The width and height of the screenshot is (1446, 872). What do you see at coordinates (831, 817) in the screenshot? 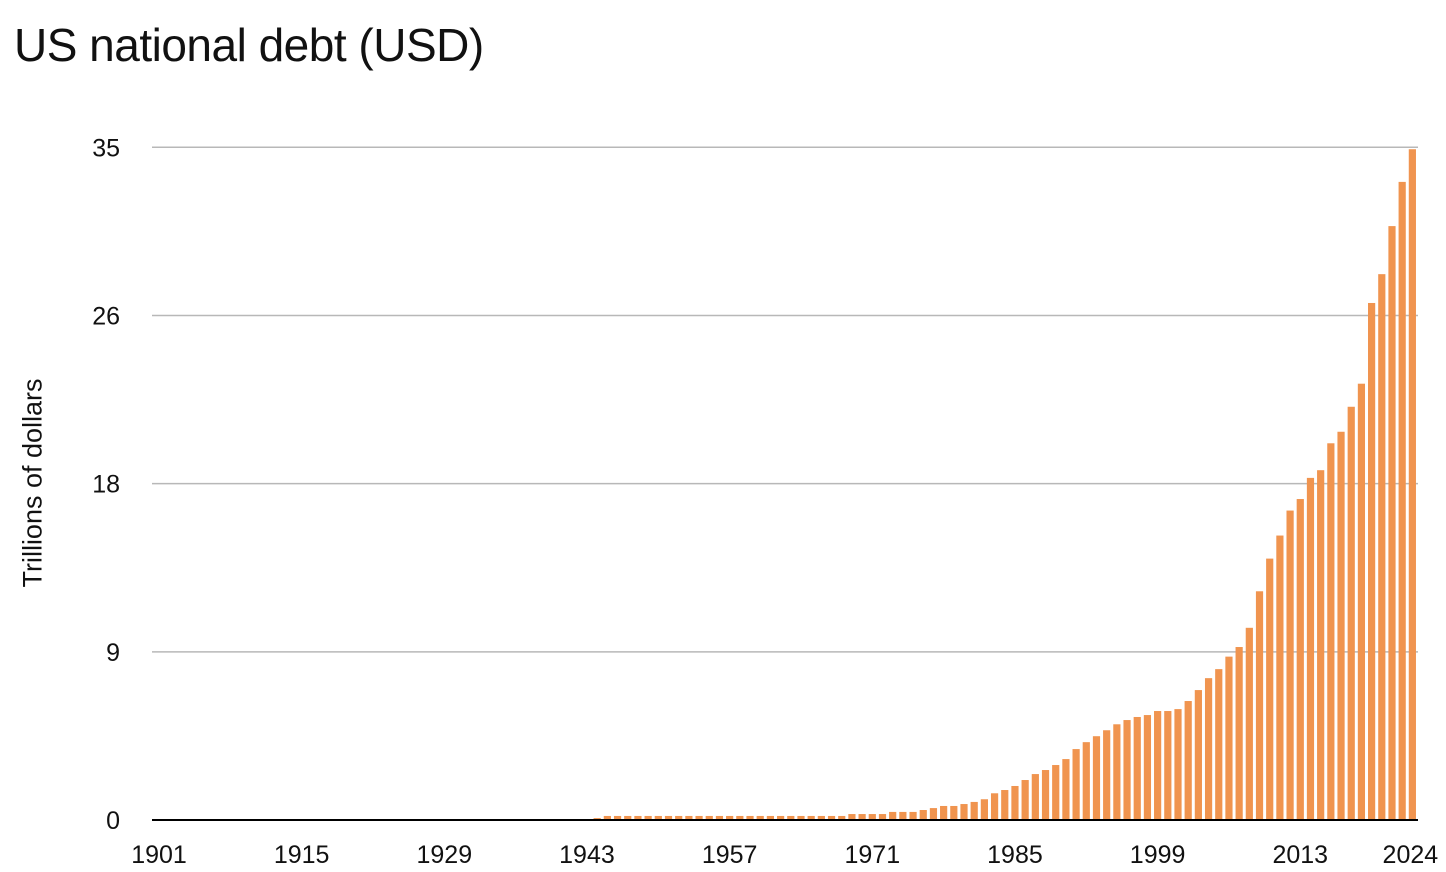
I see `bar-1967` at bounding box center [831, 817].